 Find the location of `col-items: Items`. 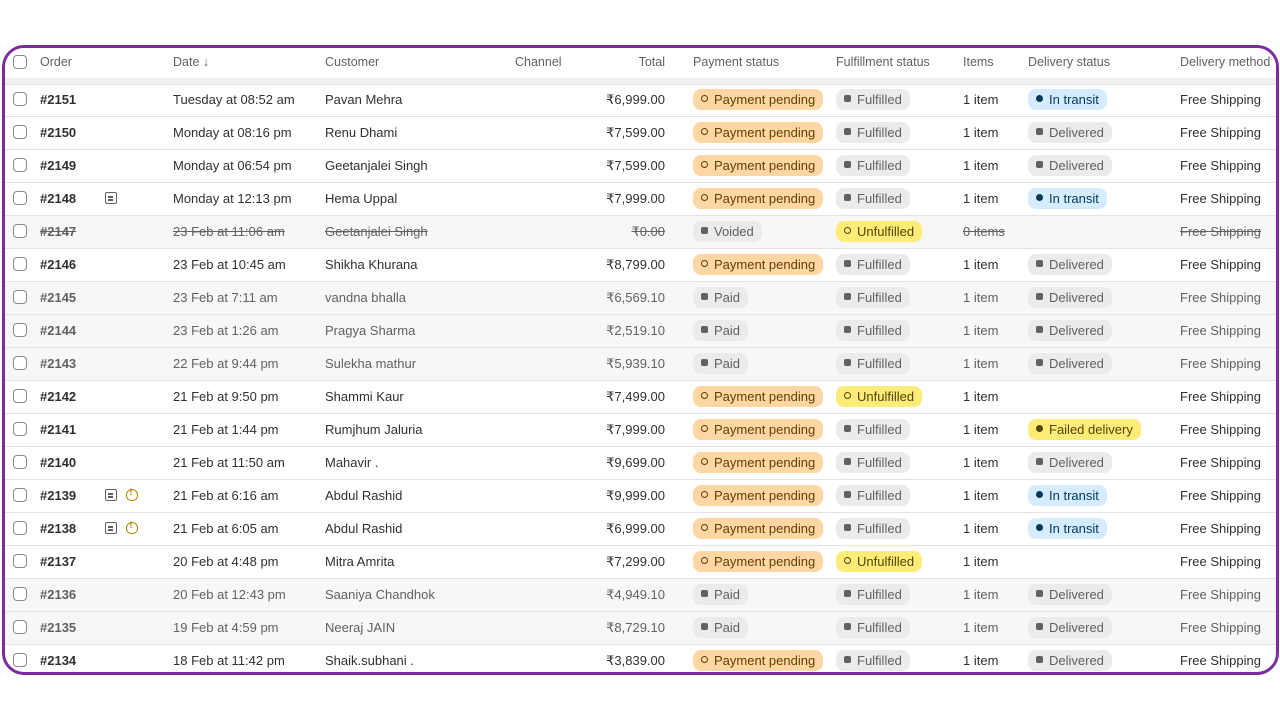

col-items: Items is located at coordinates (978, 62).